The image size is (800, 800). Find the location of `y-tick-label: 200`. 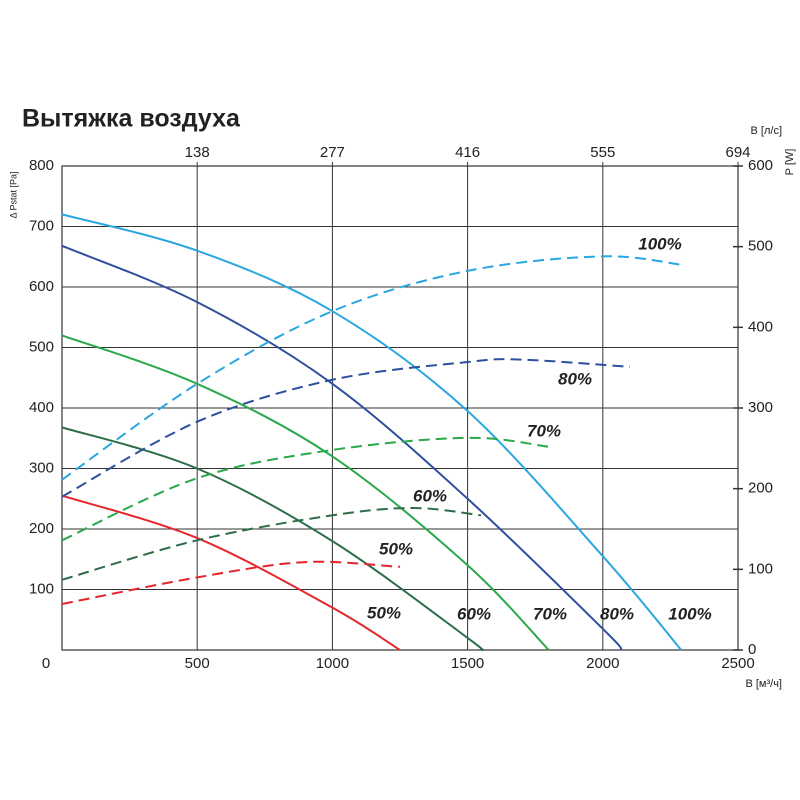

y-tick-label: 200 is located at coordinates (41, 528).